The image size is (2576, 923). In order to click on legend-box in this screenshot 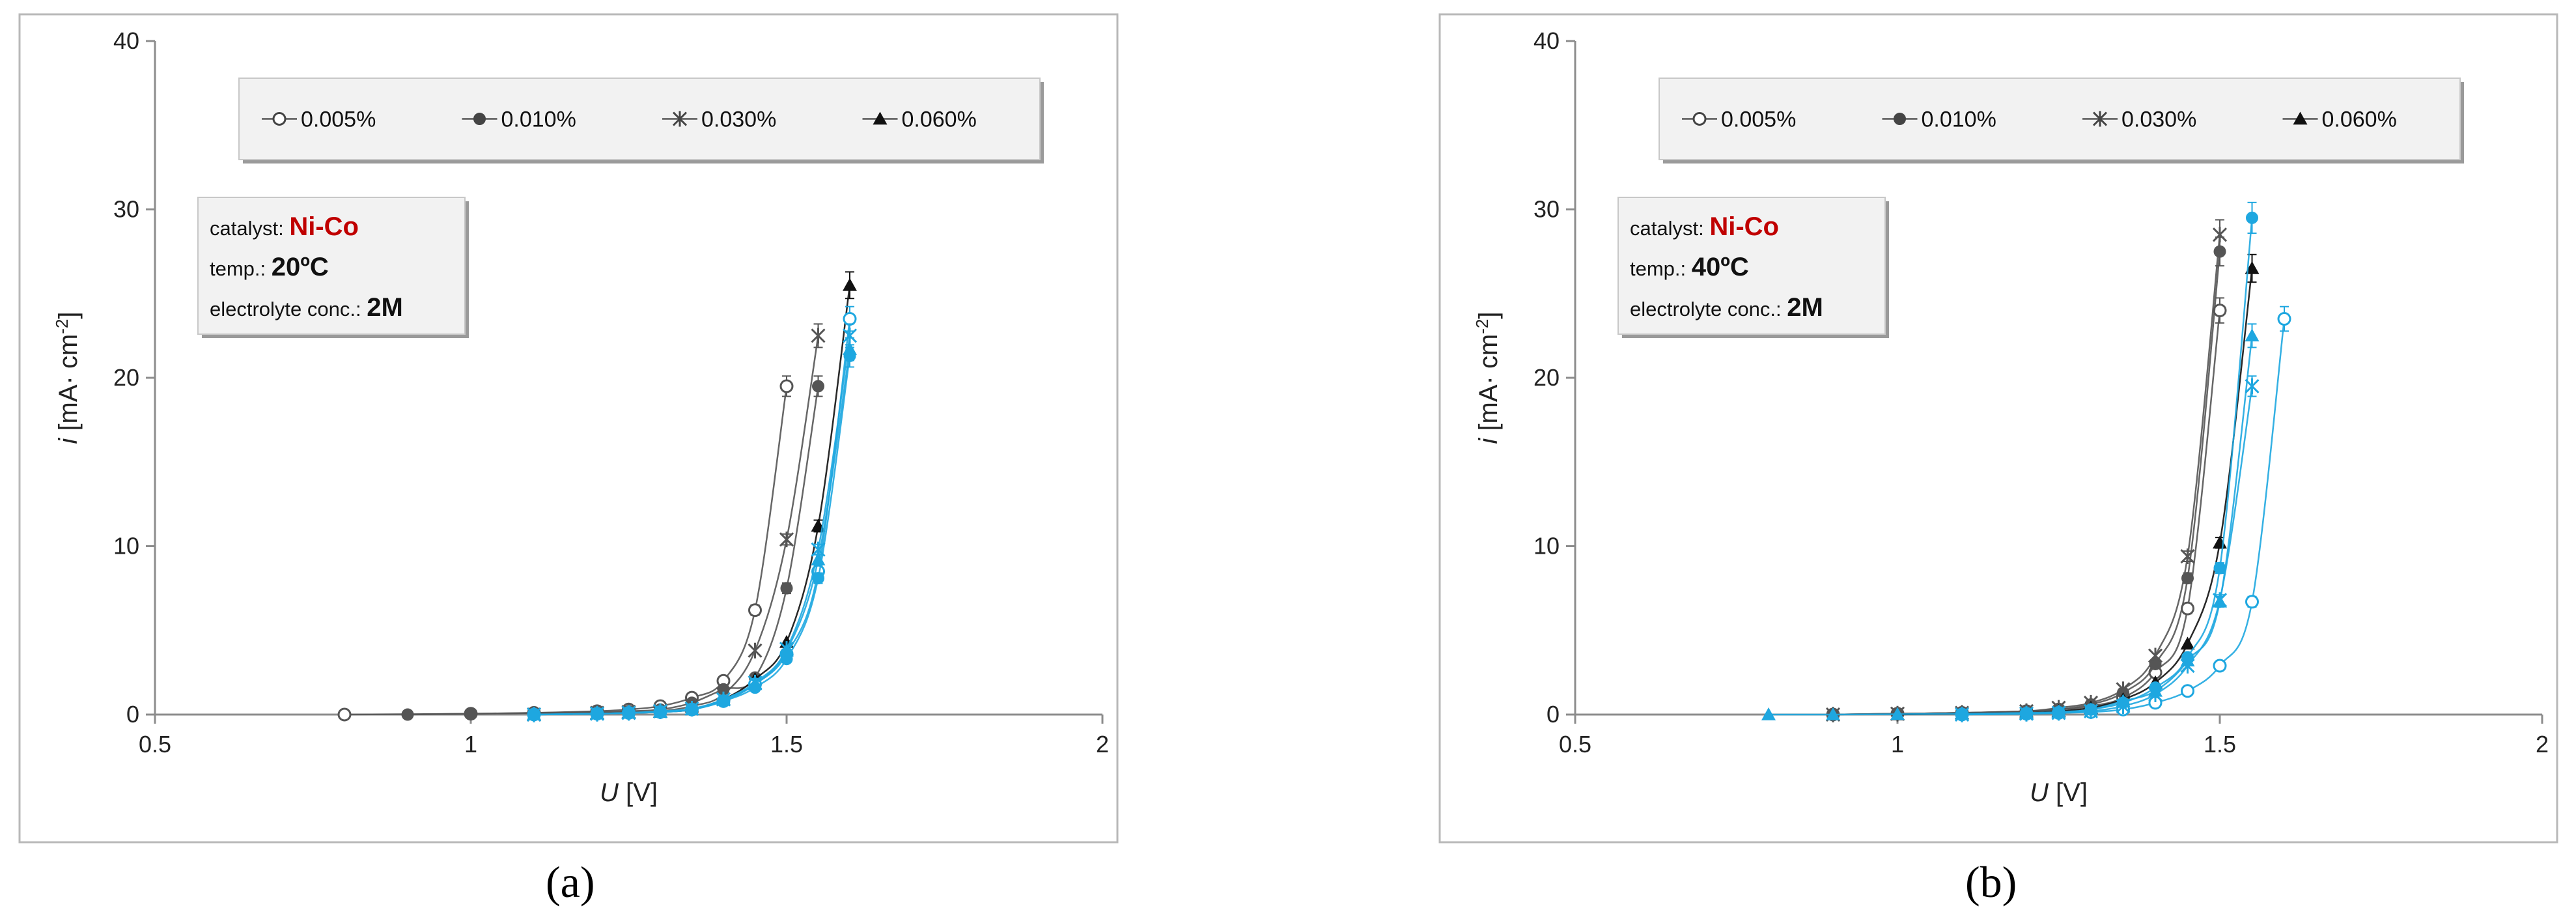, I will do `click(2060, 119)`.